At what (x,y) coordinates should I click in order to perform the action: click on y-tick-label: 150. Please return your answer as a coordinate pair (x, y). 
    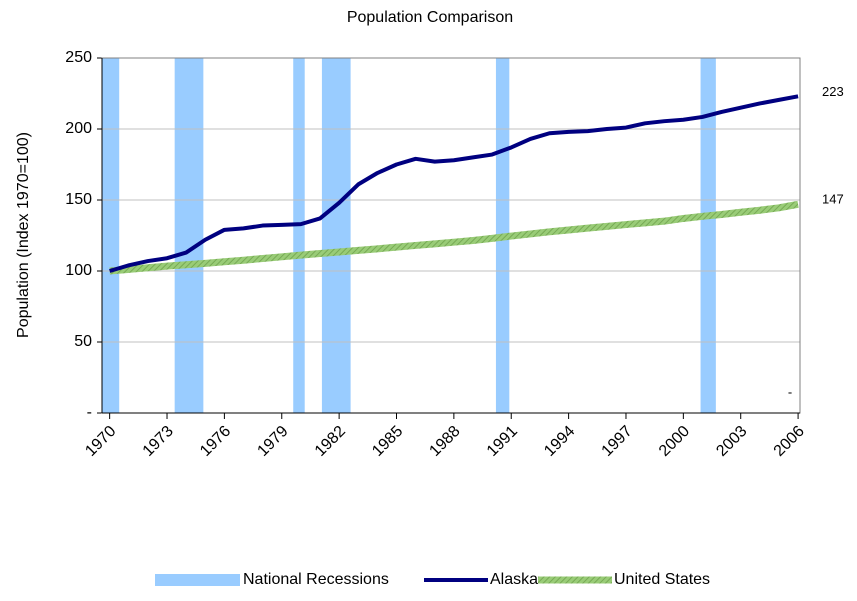
    Looking at the image, I should click on (78, 199).